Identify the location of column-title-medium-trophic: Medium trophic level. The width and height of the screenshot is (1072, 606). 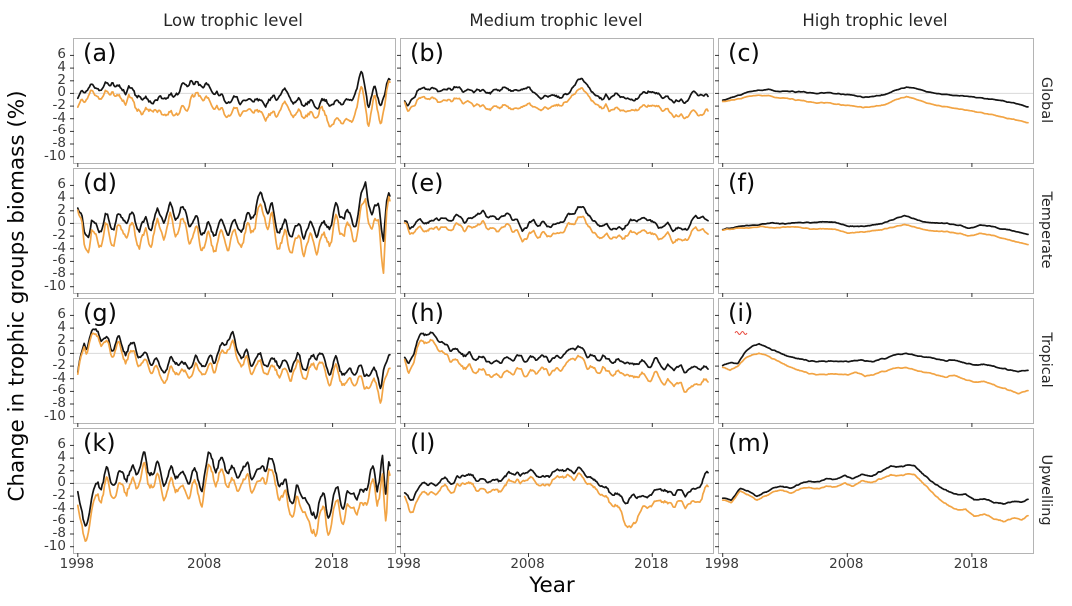
(556, 20).